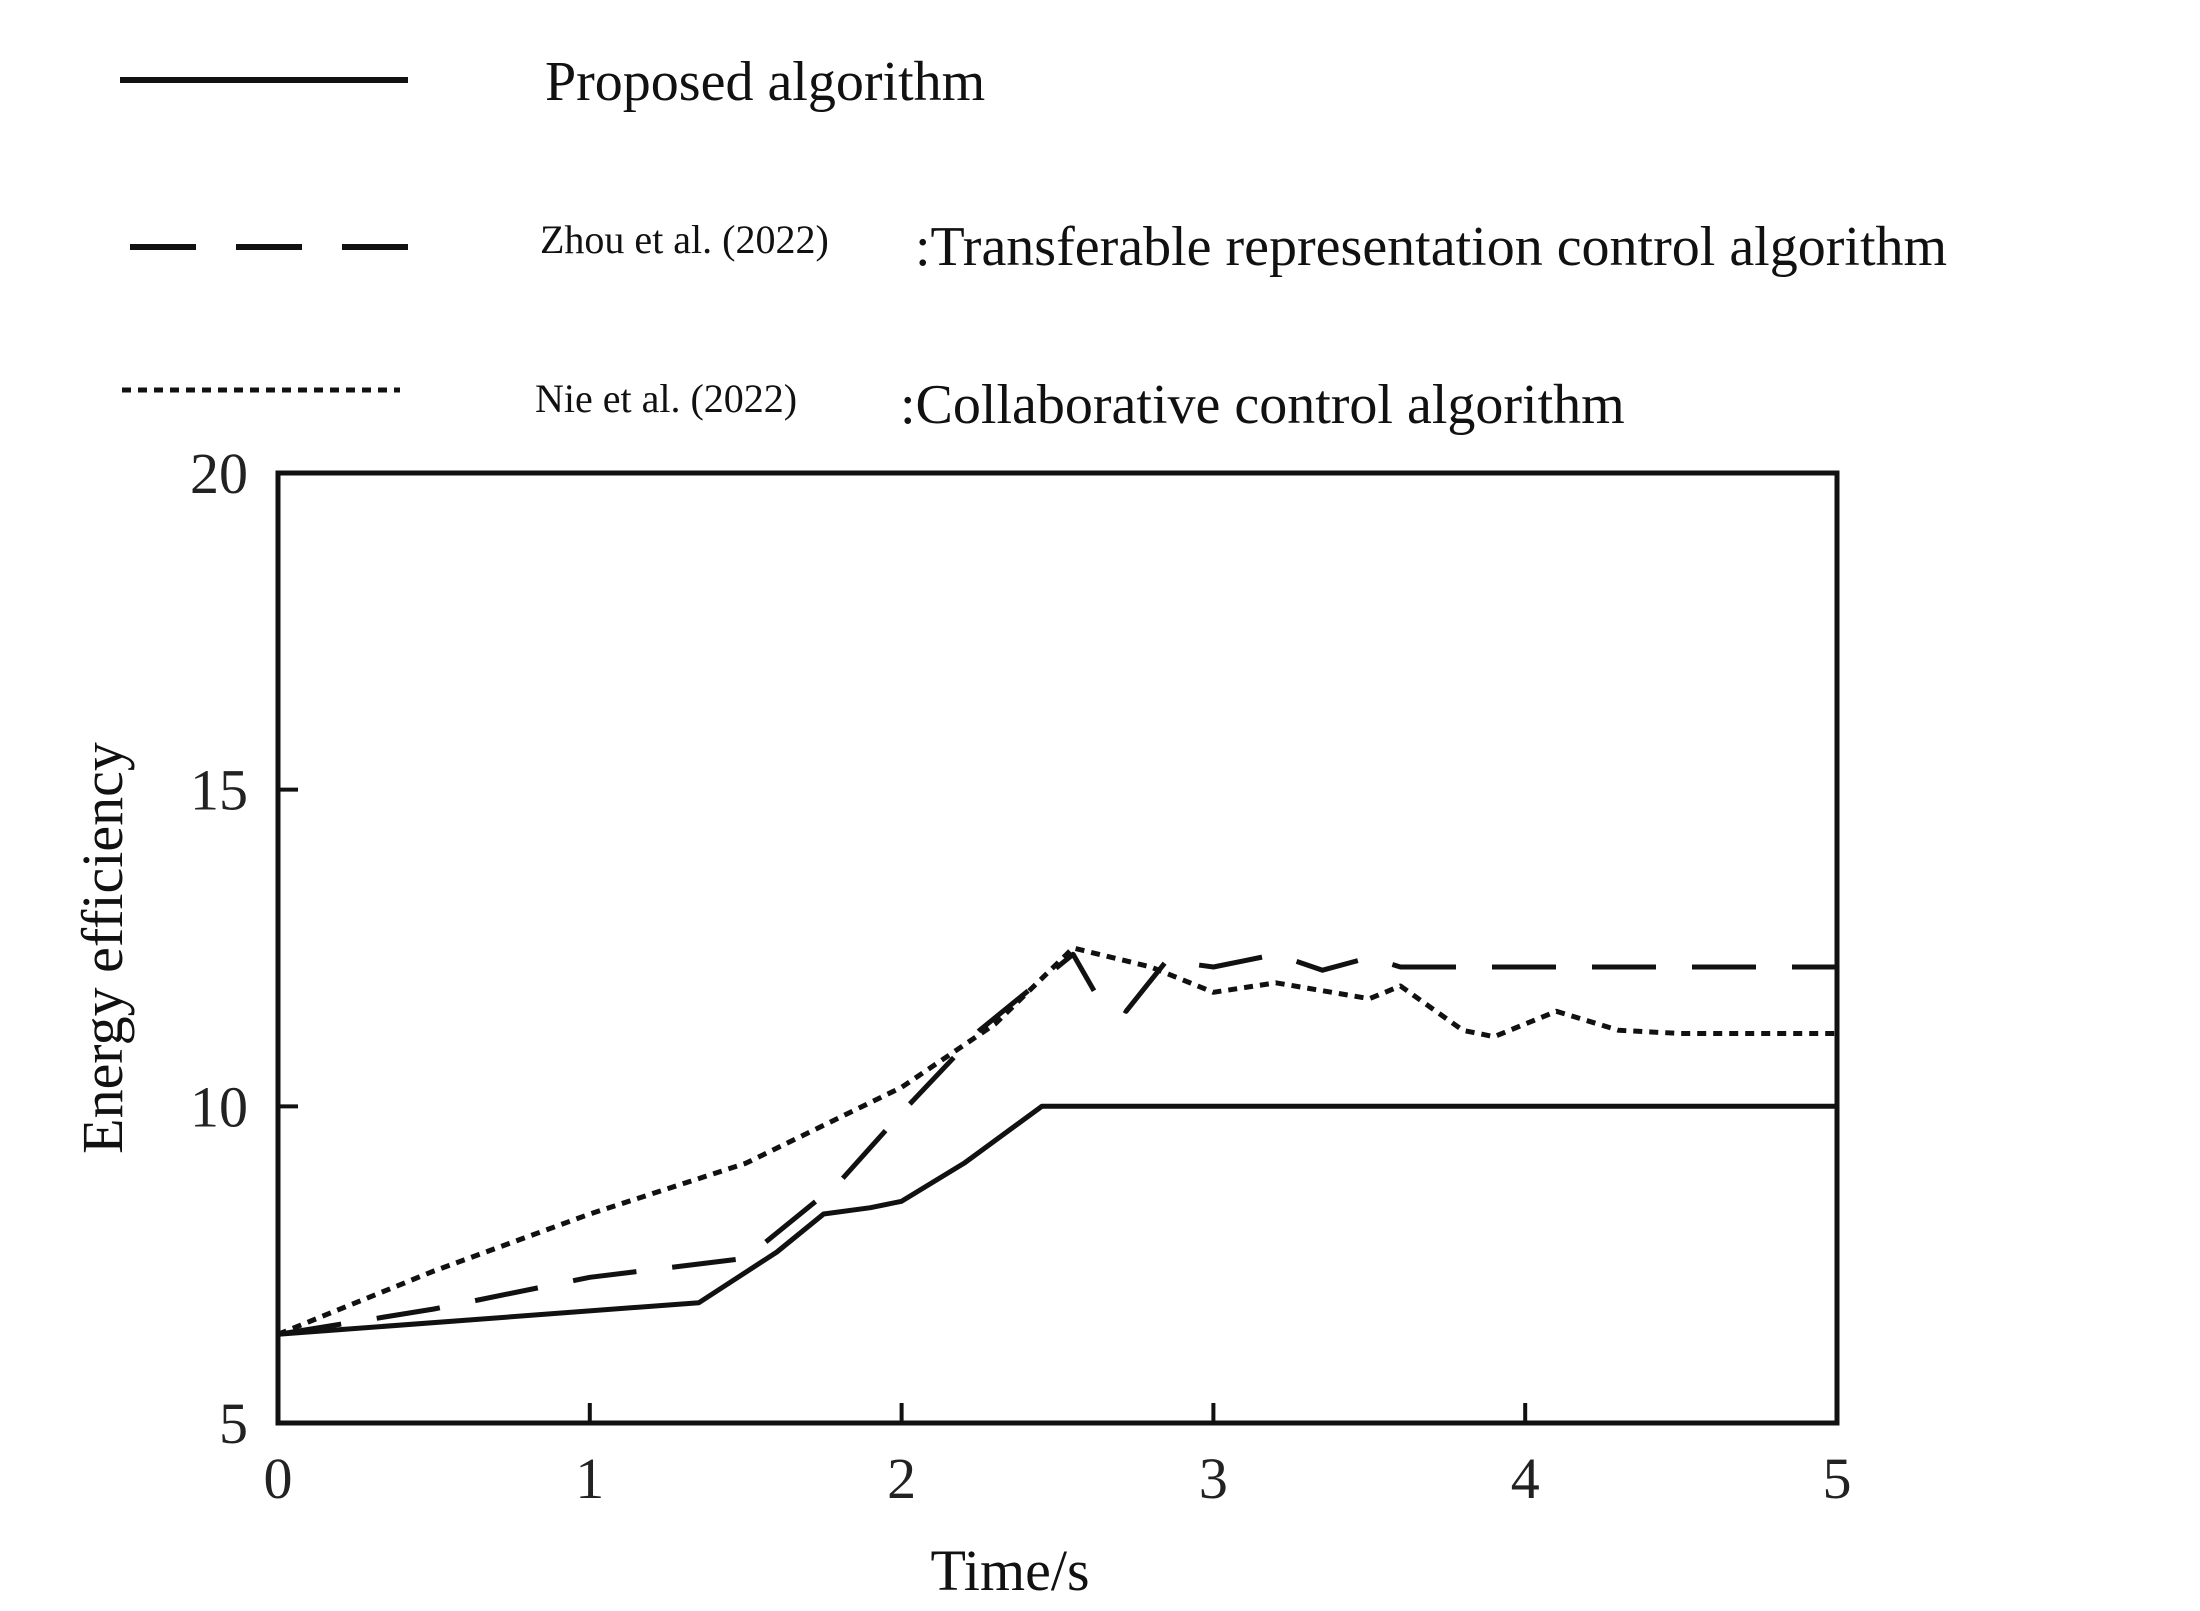 The image size is (2200, 1611). I want to click on y-tick-label: 10, so click(219, 1106).